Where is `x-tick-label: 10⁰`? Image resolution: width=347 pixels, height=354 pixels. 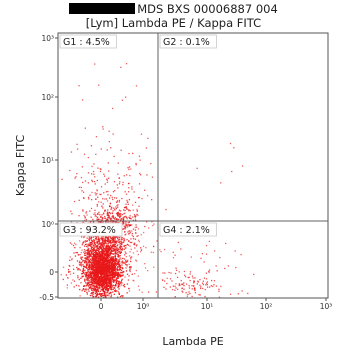 x-tick-label: 10⁰ is located at coordinates (143, 306).